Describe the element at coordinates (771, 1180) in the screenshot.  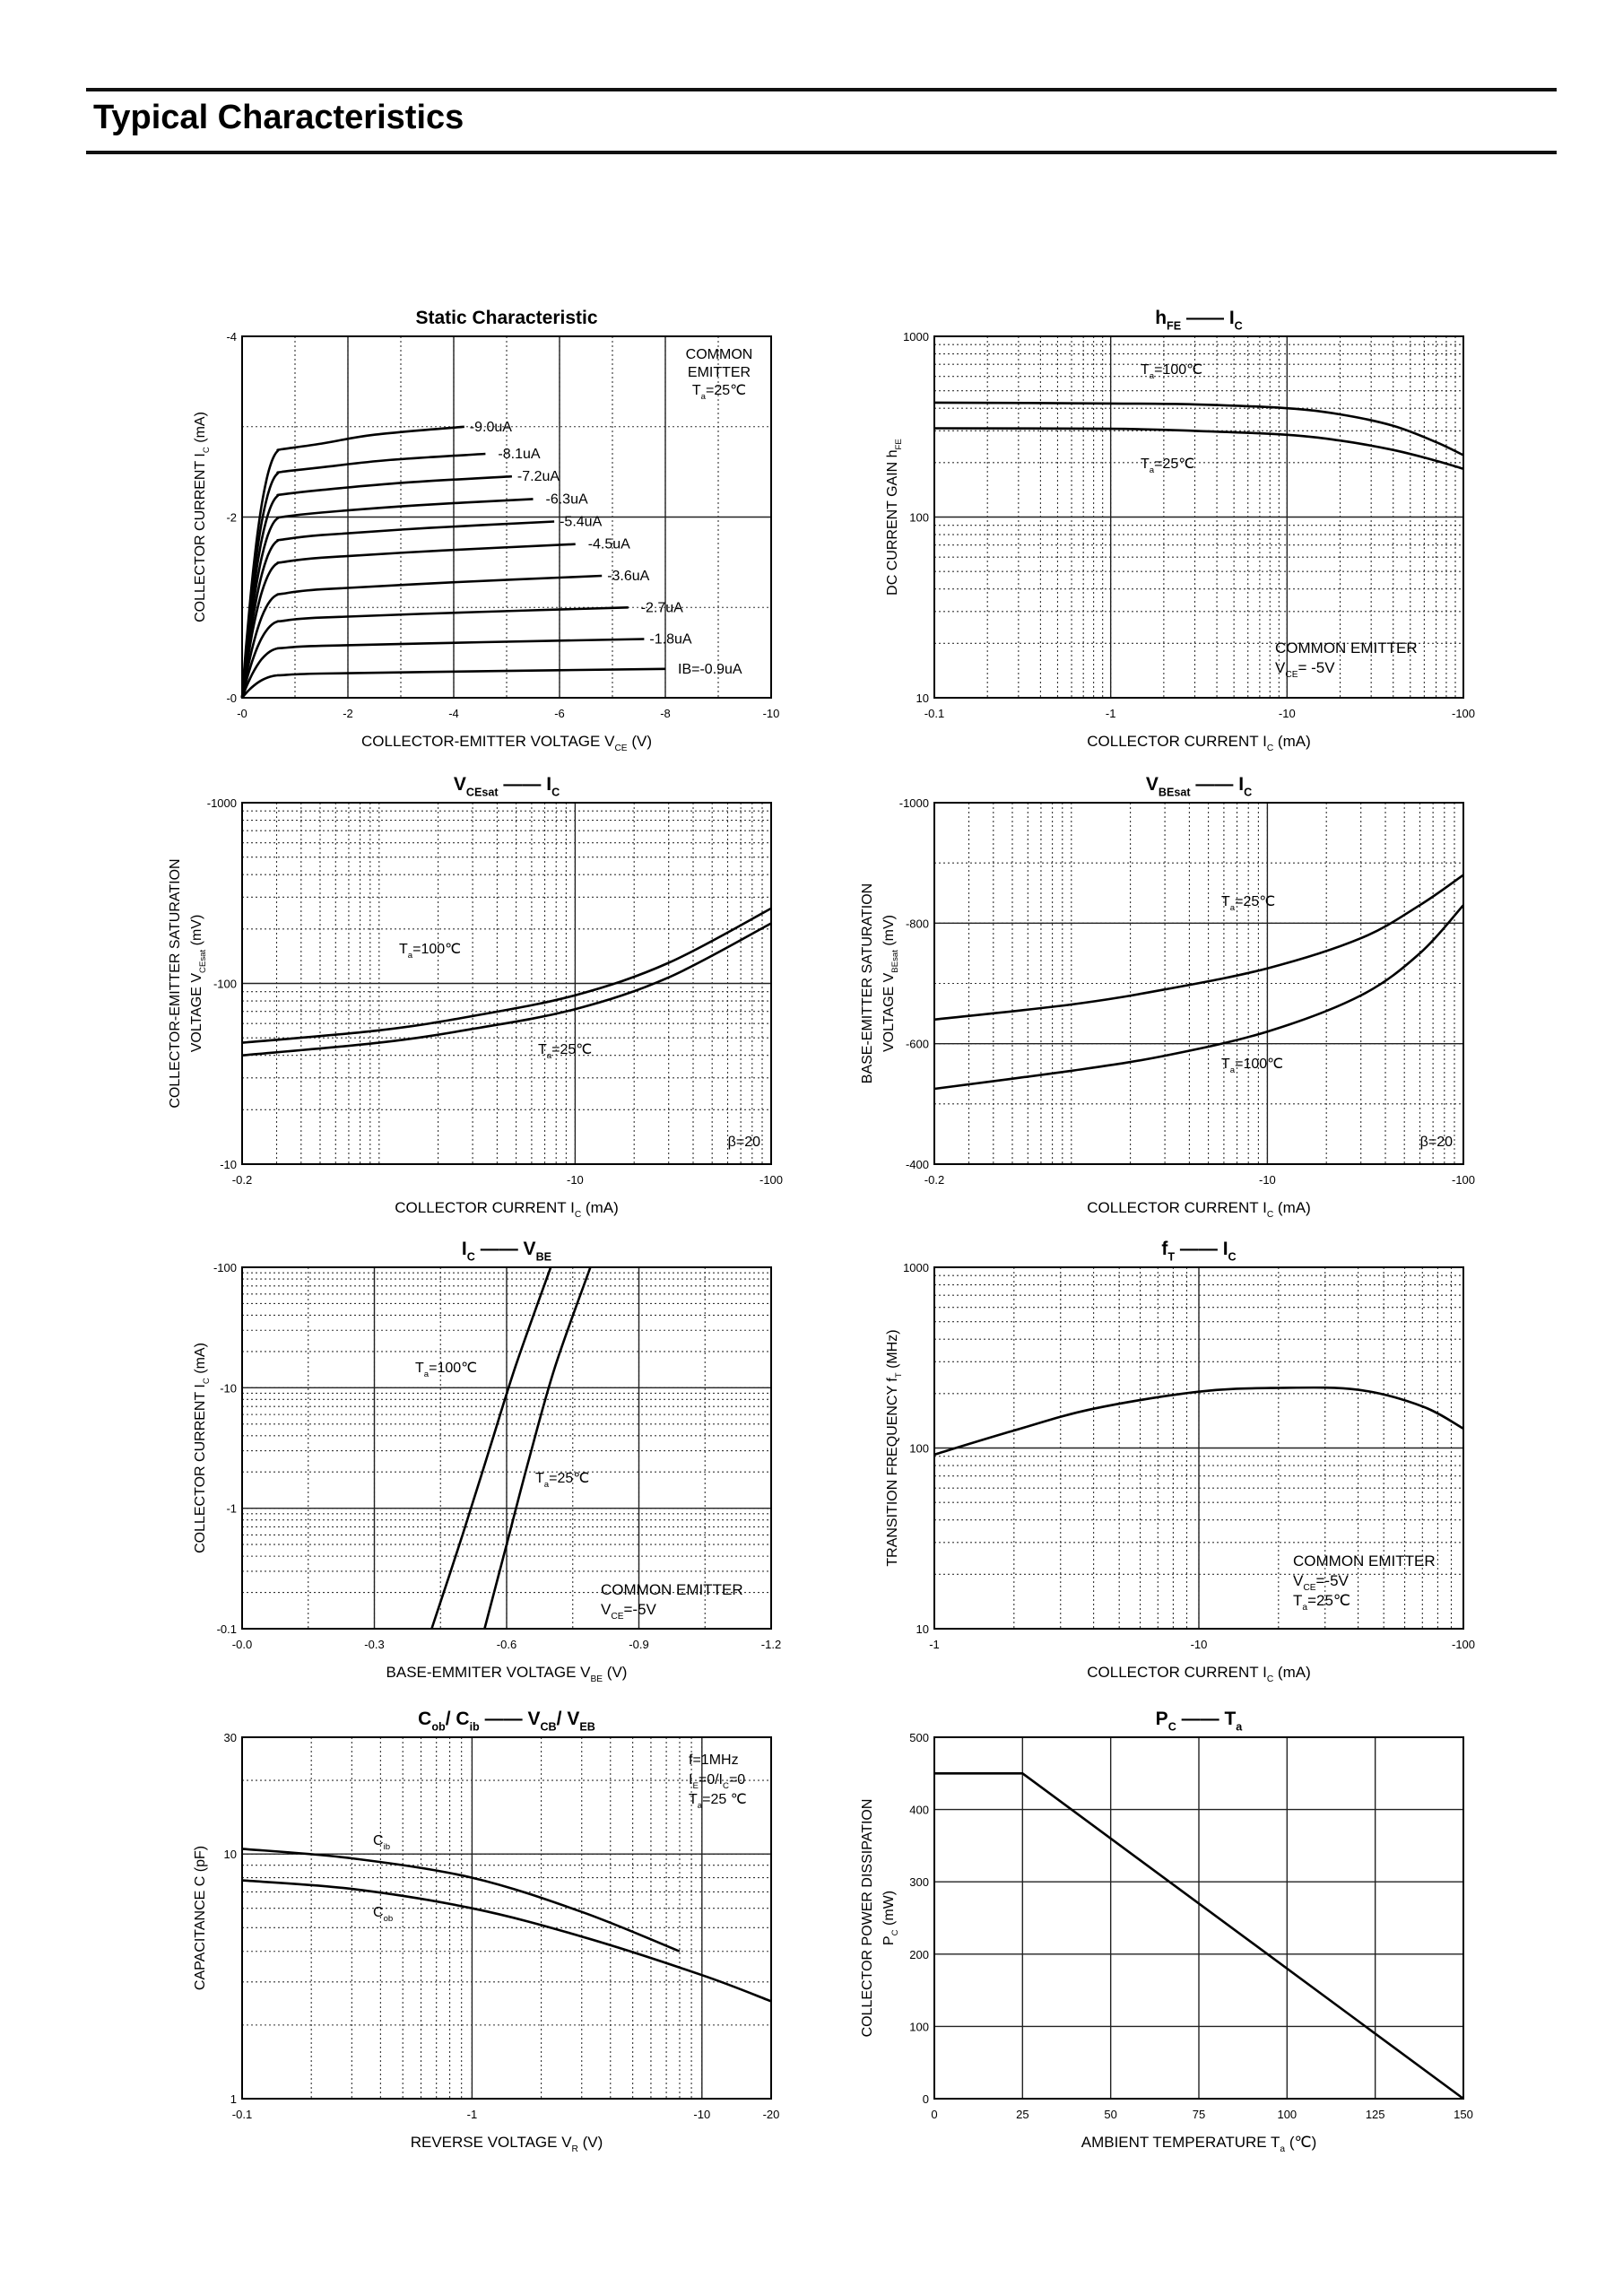
I see `xtick-label-vcesat-2: -100` at that location.